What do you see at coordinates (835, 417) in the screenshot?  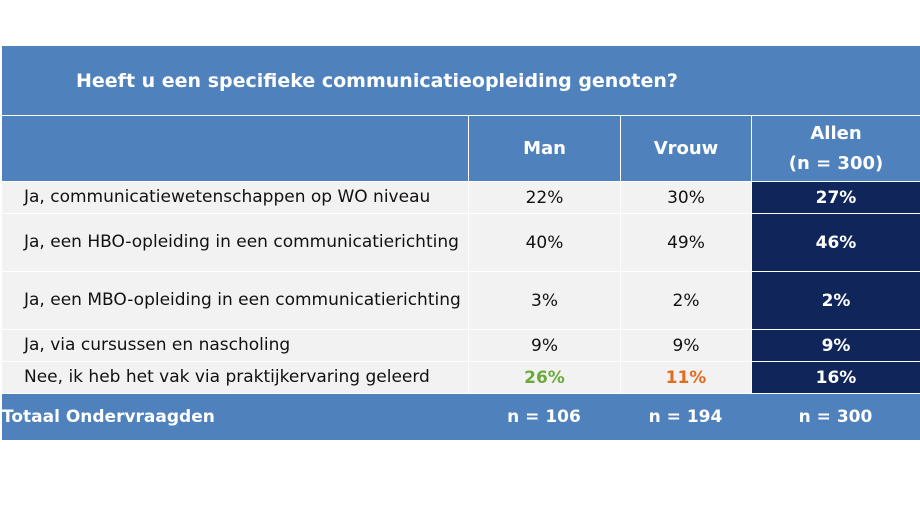 I see `total-allen: n = 300` at bounding box center [835, 417].